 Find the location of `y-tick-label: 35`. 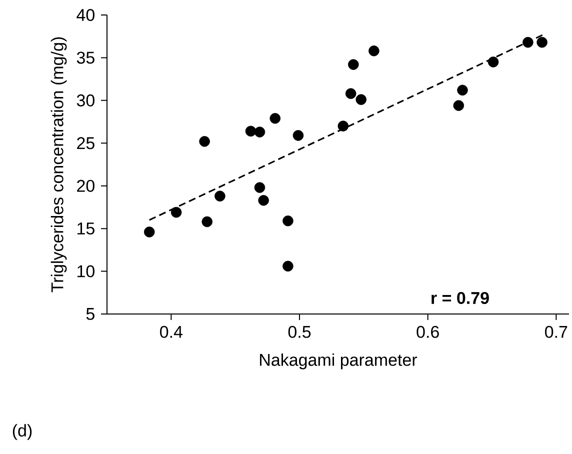

y-tick-label: 35 is located at coordinates (85, 58).